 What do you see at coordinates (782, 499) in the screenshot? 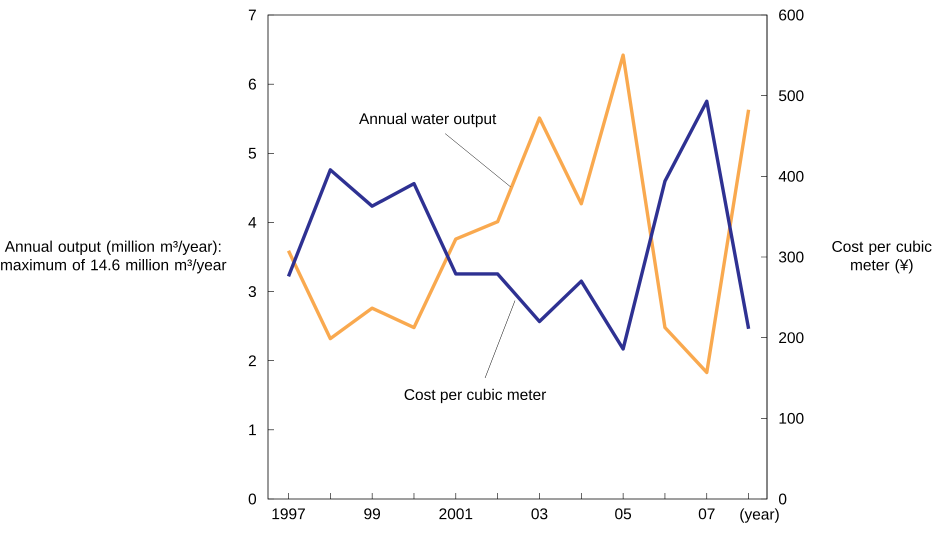
I see `y2-tick-label: 0` at bounding box center [782, 499].